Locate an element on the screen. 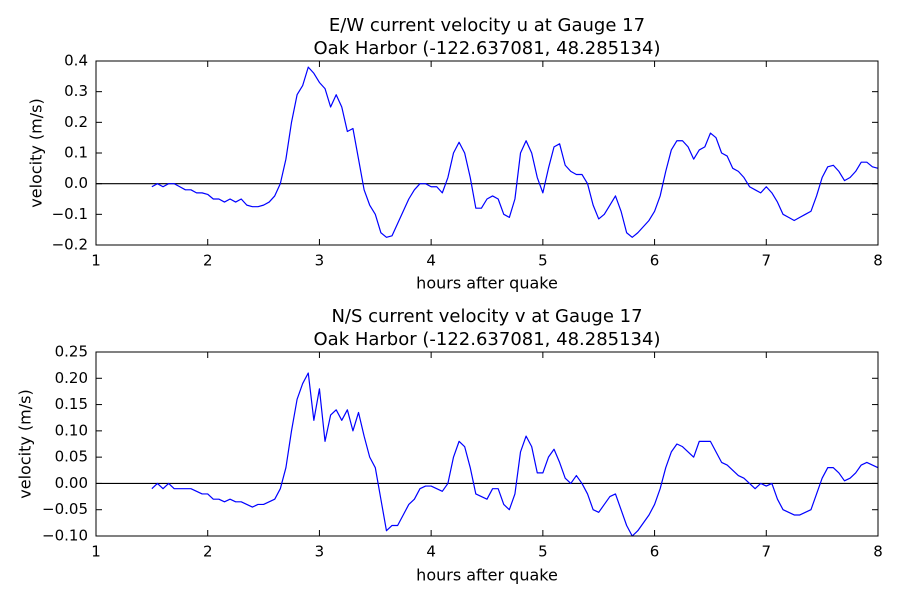 This screenshot has height=600, width=900. chart-title: E/W current velocity u at Gauge 17 is located at coordinates (487, 25).